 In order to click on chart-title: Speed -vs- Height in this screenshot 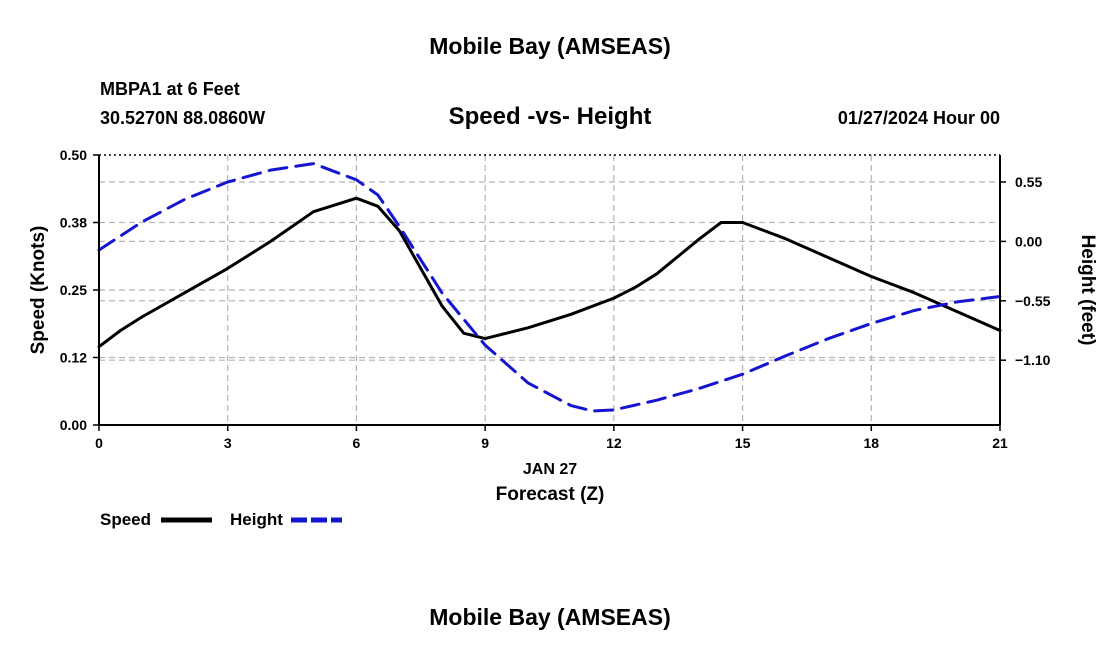, I will do `click(550, 116)`.